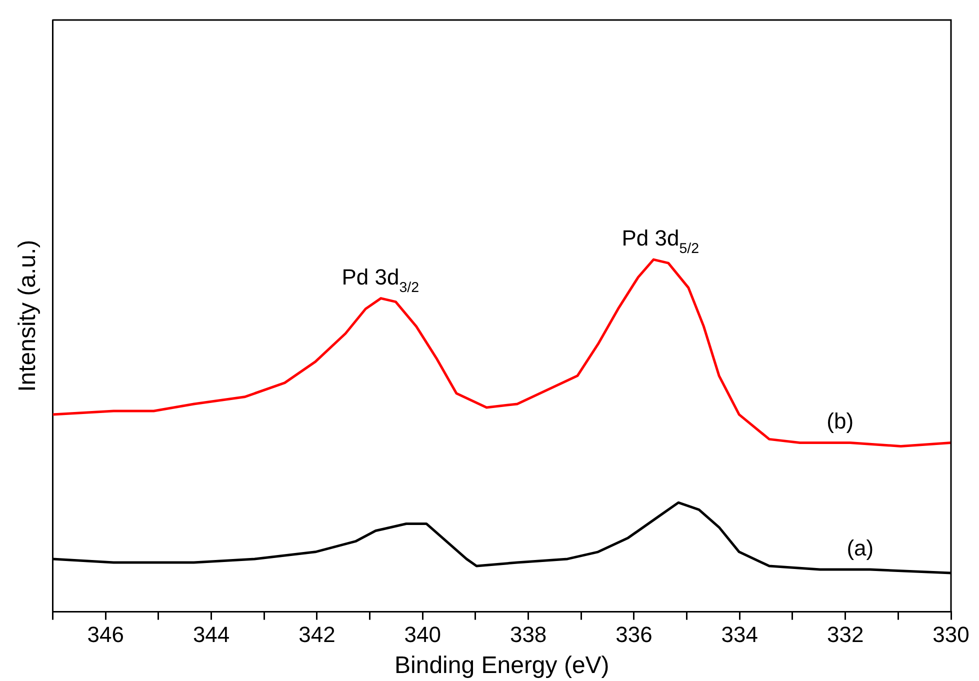  What do you see at coordinates (423, 635) in the screenshot?
I see `x-tick-label: 340` at bounding box center [423, 635].